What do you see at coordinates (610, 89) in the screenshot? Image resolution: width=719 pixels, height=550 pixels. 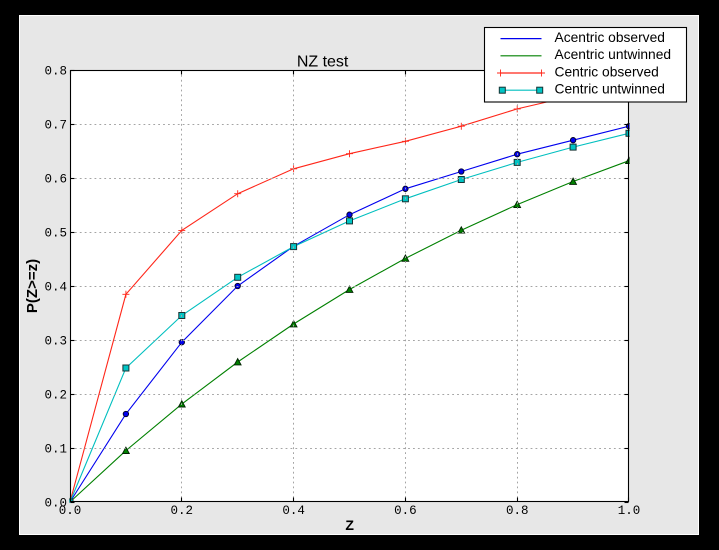 I see `svg-text: Centric untwinned` at bounding box center [610, 89].